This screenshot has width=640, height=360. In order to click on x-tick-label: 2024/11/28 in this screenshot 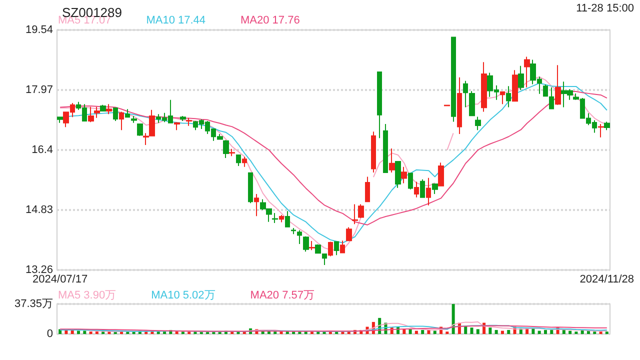, I will do `click(607, 280)`.